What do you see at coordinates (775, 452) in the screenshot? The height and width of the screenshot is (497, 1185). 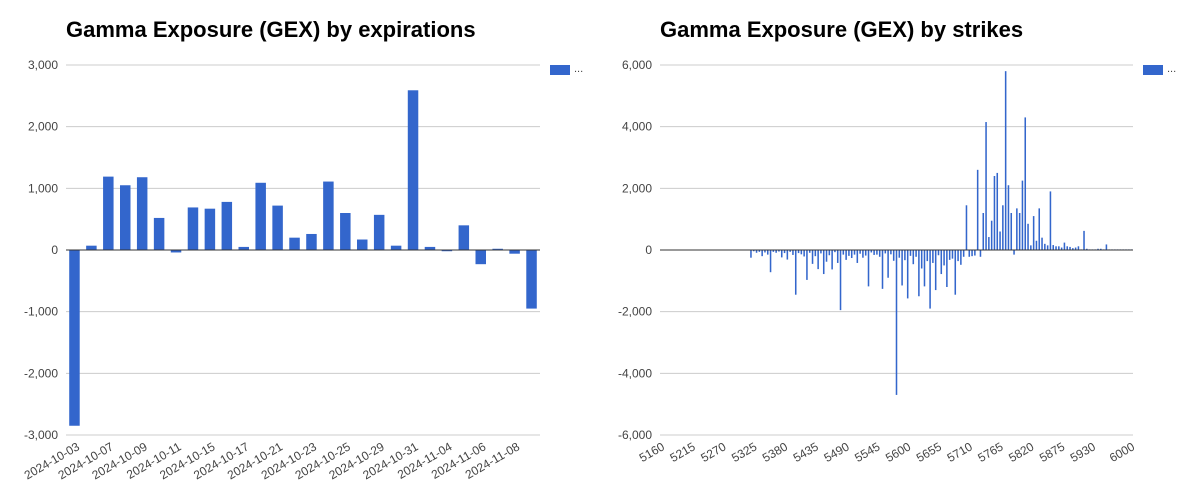 I see `x-tick-label: 5380` at bounding box center [775, 452].